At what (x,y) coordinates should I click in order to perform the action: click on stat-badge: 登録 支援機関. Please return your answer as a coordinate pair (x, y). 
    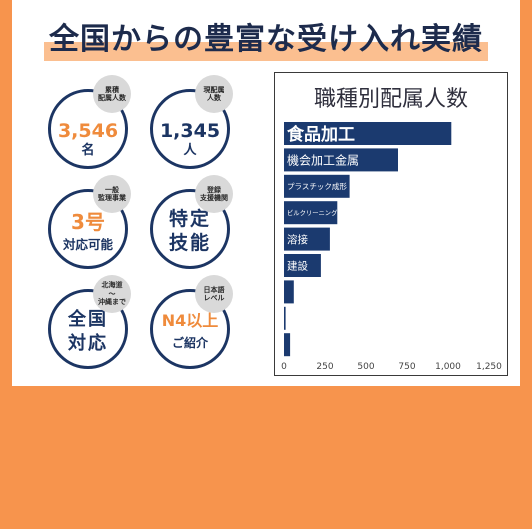
    Looking at the image, I should click on (214, 194).